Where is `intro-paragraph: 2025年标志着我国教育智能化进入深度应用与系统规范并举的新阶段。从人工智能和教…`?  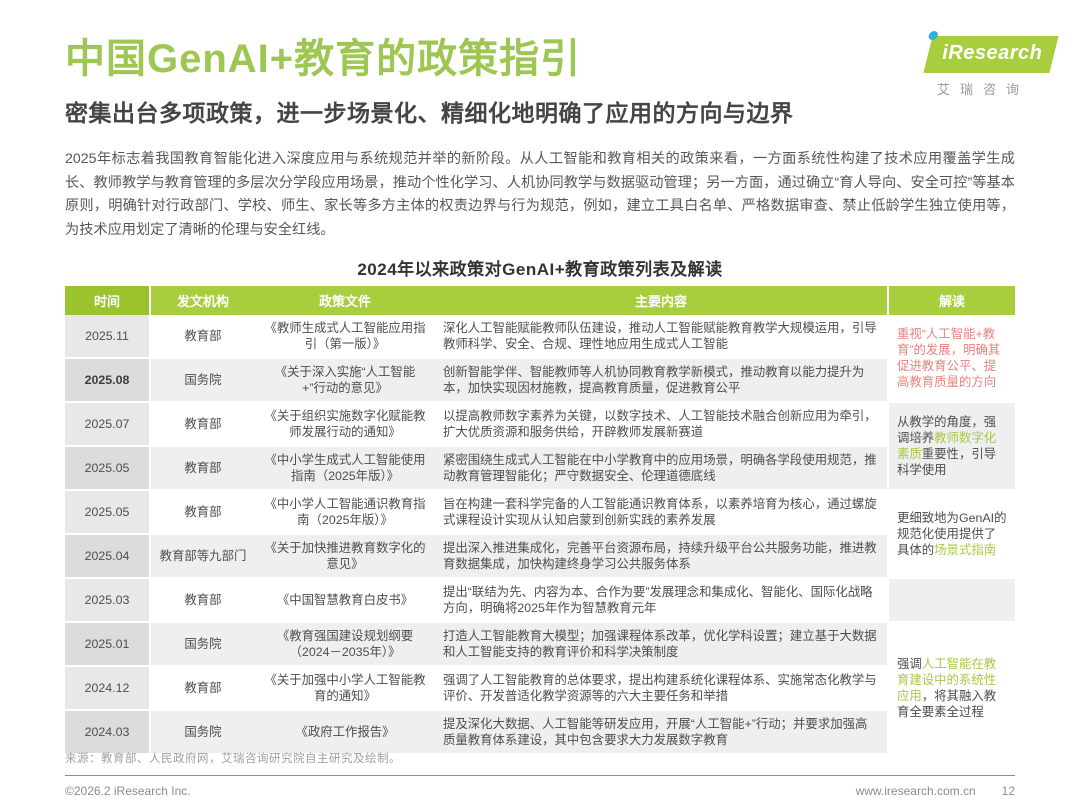
intro-paragraph: 2025年标志着我国教育智能化进入深度应用与系统规范并举的新阶段。从人工智能和教… is located at coordinates (540, 194).